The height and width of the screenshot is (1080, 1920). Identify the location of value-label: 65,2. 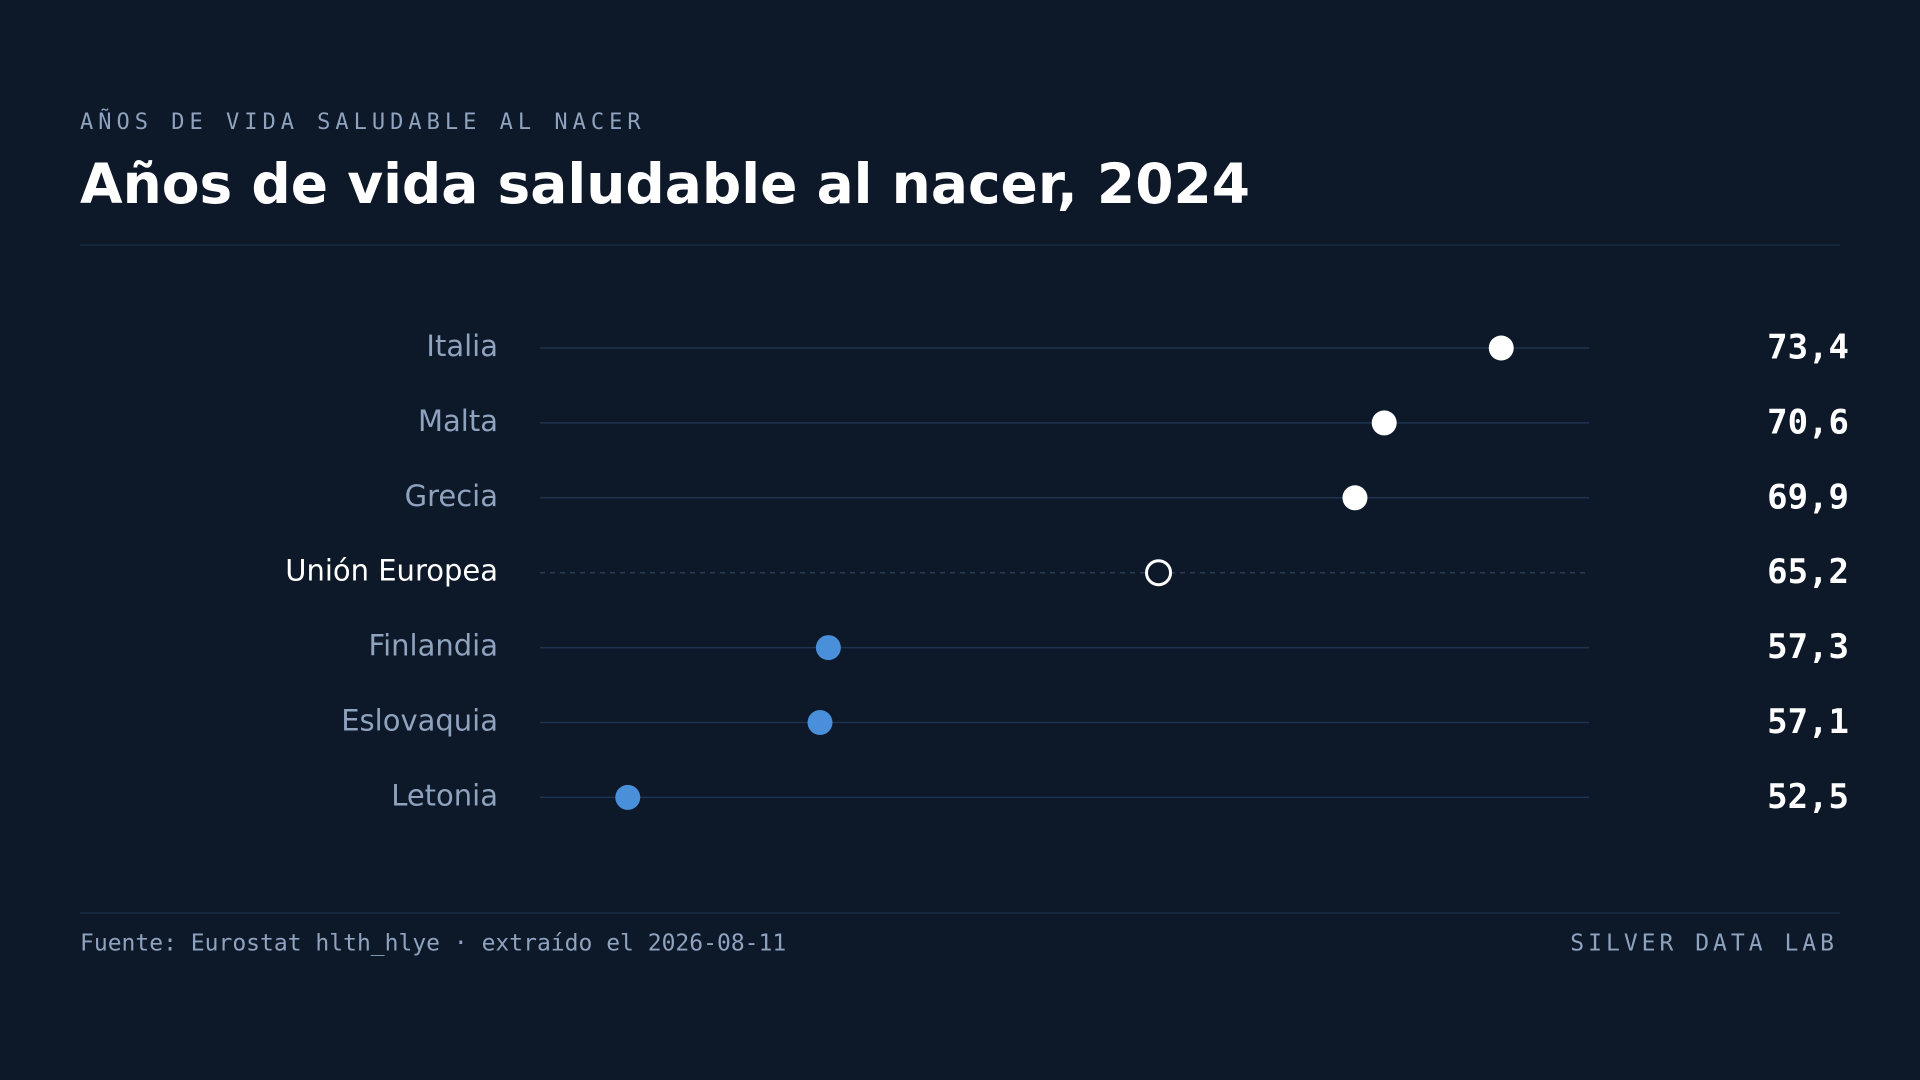
(1808, 572).